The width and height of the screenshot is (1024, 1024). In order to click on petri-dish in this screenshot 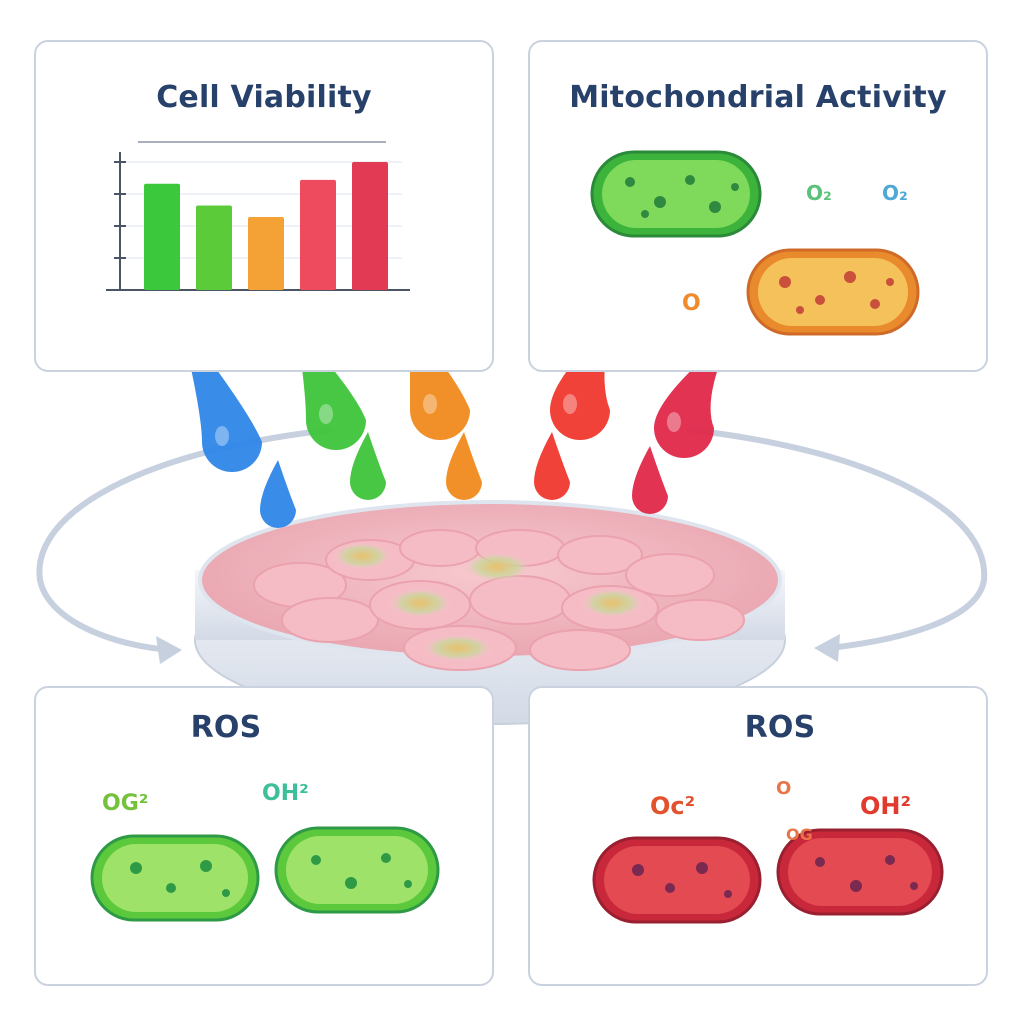, I will do `click(490, 612)`.